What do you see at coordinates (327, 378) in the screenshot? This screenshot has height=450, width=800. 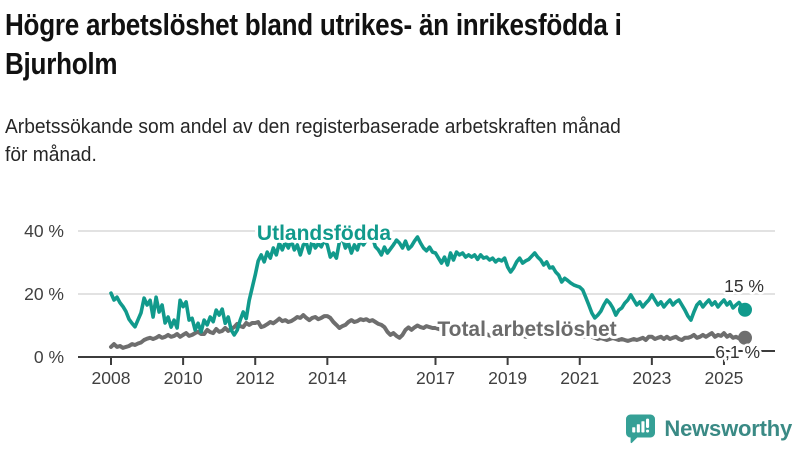 I see `x-tick-label: 2014` at bounding box center [327, 378].